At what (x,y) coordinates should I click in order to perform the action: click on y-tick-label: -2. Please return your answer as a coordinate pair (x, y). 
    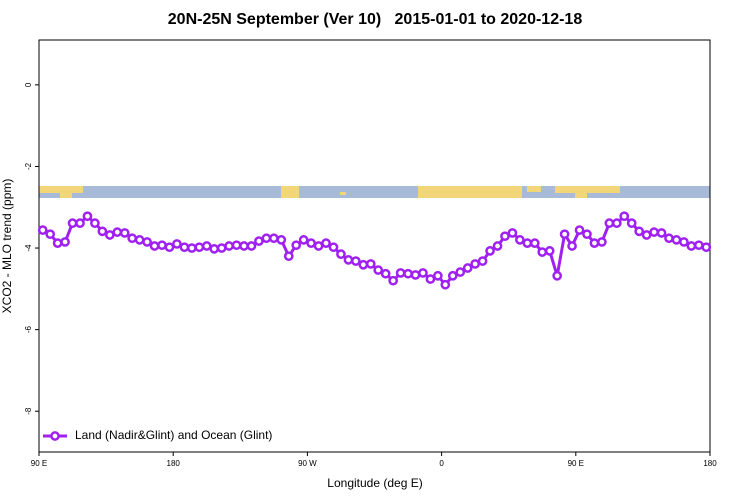
    Looking at the image, I should click on (28, 166).